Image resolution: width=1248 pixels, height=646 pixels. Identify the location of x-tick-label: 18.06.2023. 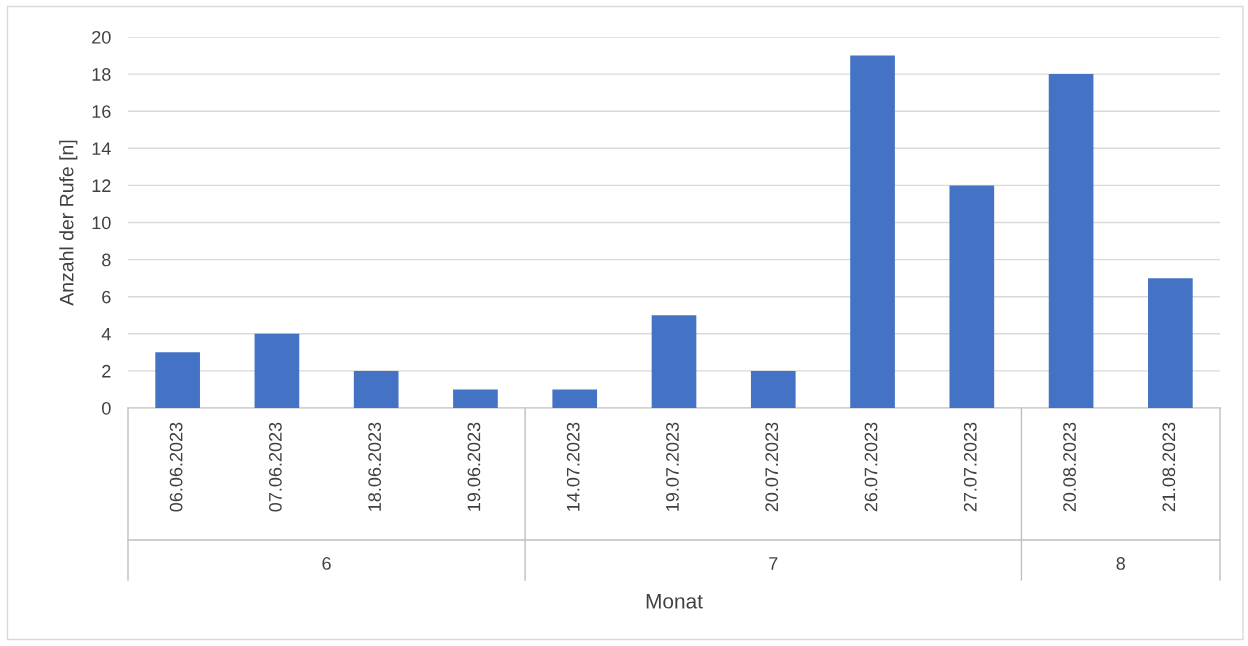
(375, 466).